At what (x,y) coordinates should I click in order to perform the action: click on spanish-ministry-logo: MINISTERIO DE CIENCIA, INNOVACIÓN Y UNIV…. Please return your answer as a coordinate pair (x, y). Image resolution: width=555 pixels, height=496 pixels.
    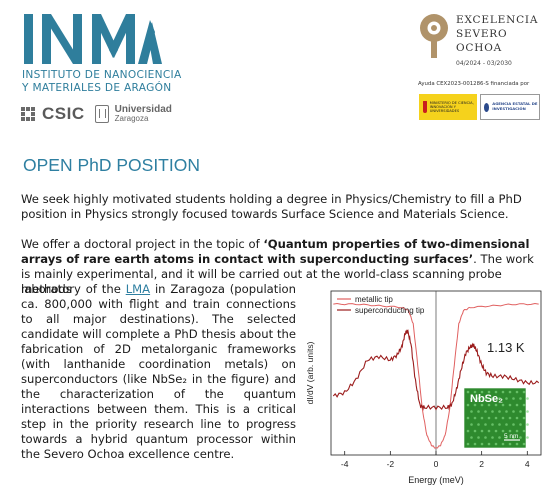
    Looking at the image, I should click on (448, 107).